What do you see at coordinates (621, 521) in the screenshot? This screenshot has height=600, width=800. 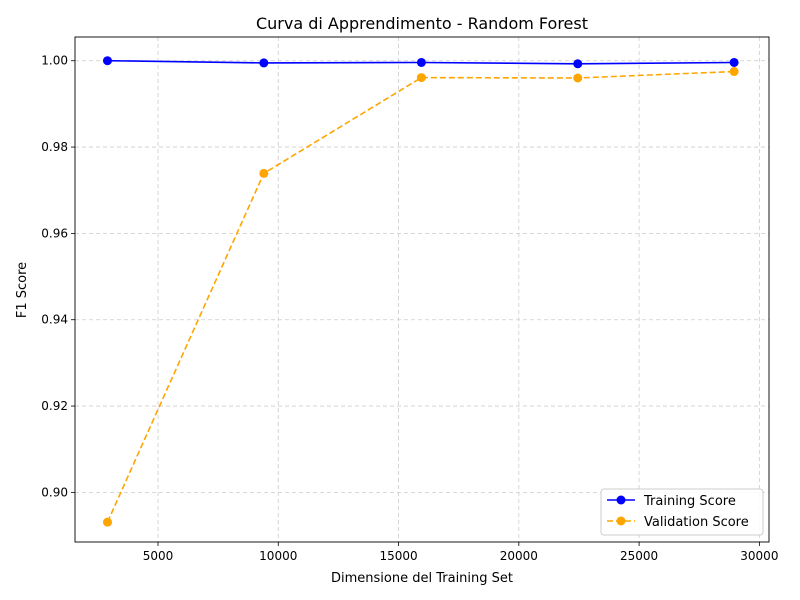 I see `legend-validation-score-marker` at bounding box center [621, 521].